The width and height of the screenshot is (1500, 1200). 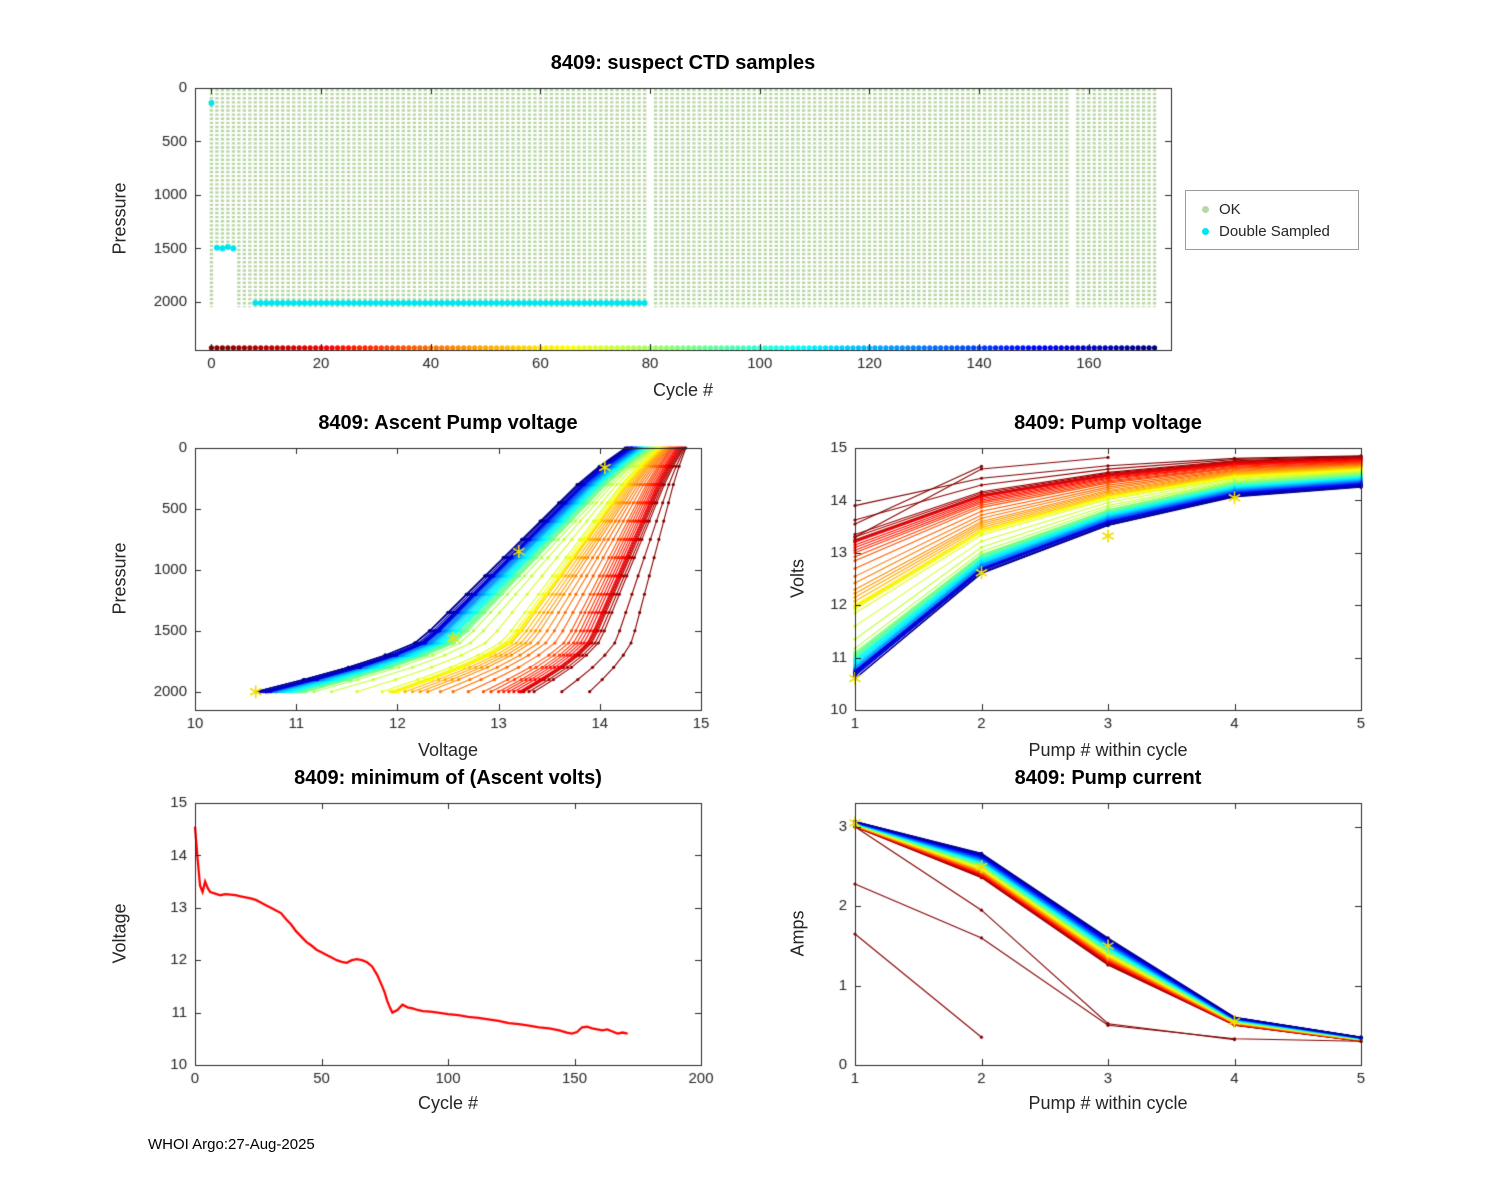 What do you see at coordinates (797, 578) in the screenshot?
I see `pump-voltage-ylabel: Volts` at bounding box center [797, 578].